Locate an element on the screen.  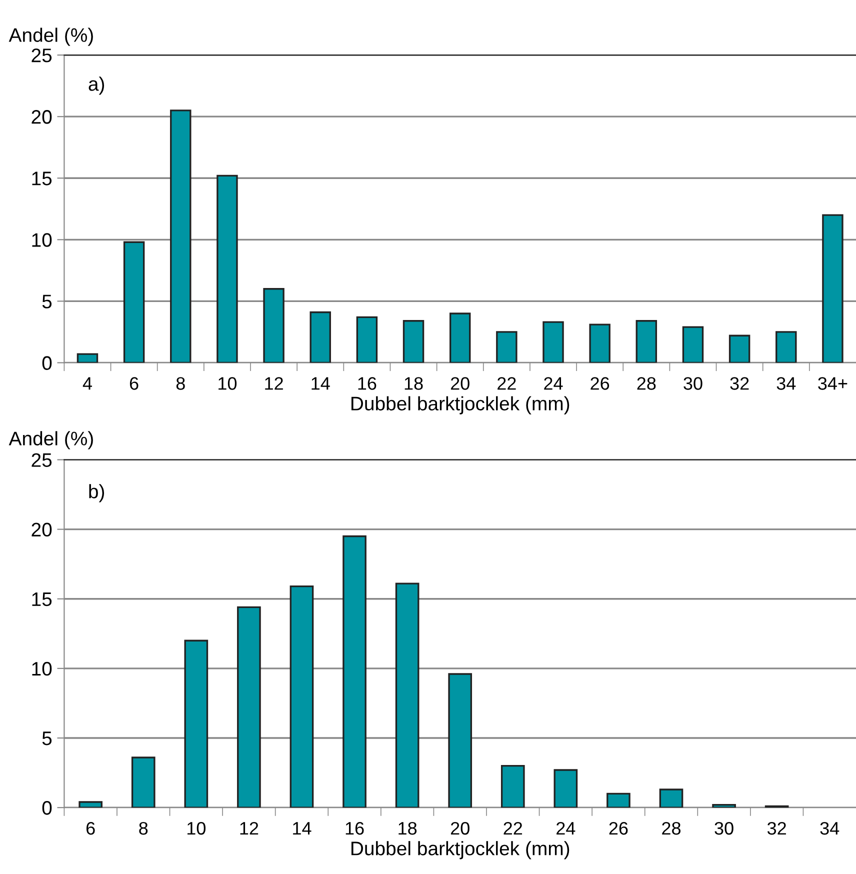
annotation: b) is located at coordinates (96, 493).